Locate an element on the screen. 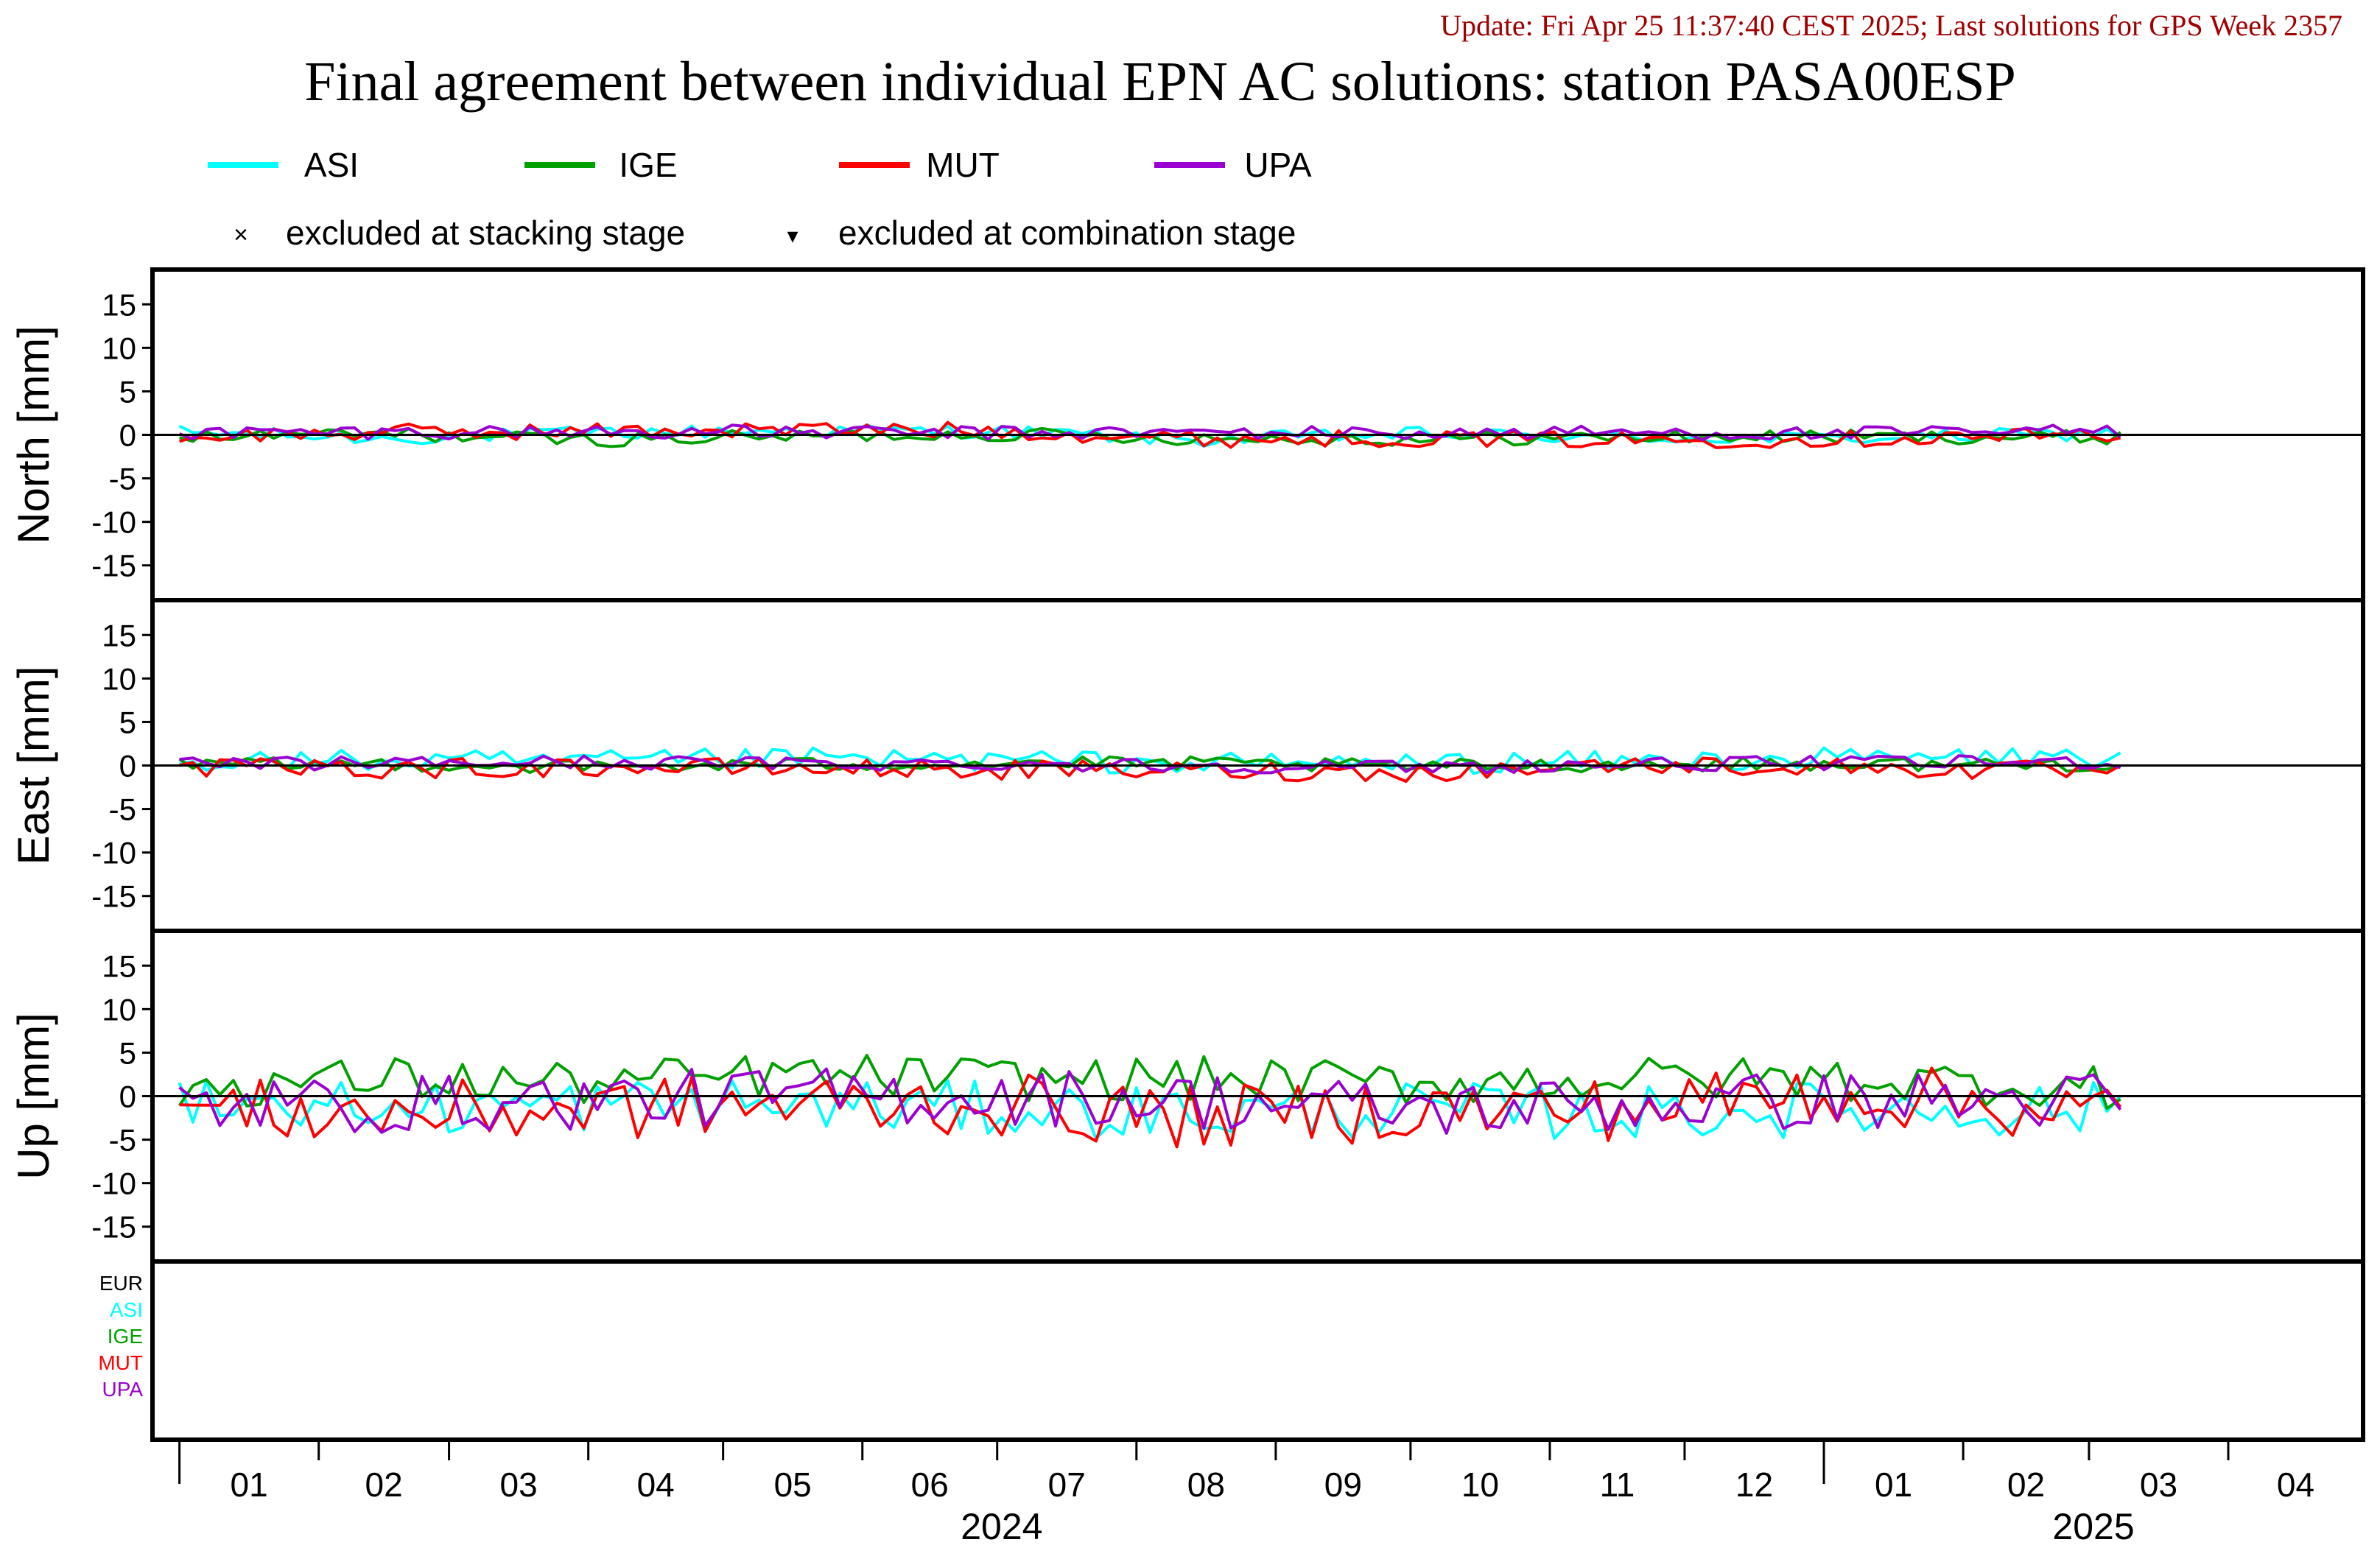 The height and width of the screenshot is (1545, 2380). legend-label-asi: ASI is located at coordinates (331, 165).